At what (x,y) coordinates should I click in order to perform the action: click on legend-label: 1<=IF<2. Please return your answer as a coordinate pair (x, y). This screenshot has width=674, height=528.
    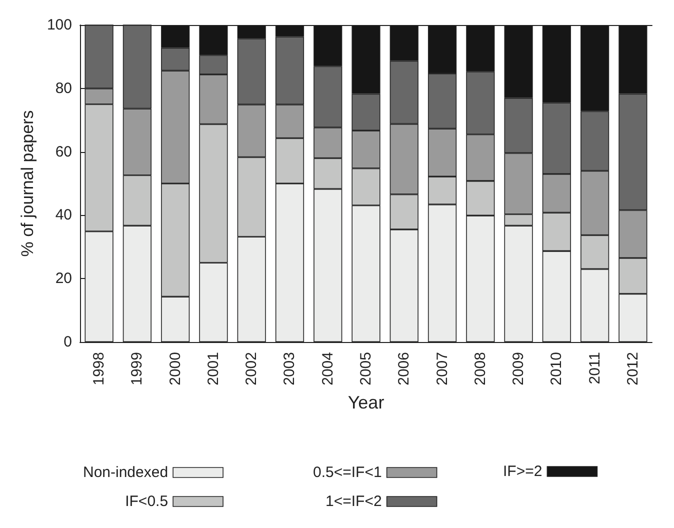
    Looking at the image, I should click on (354, 501).